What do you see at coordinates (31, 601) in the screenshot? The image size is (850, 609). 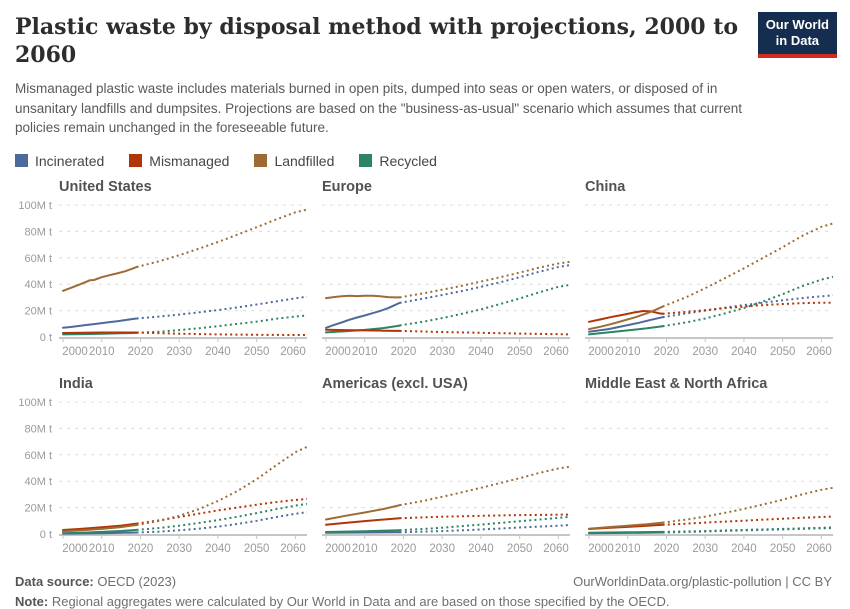 I see `footer-note-label: Note:` at bounding box center [31, 601].